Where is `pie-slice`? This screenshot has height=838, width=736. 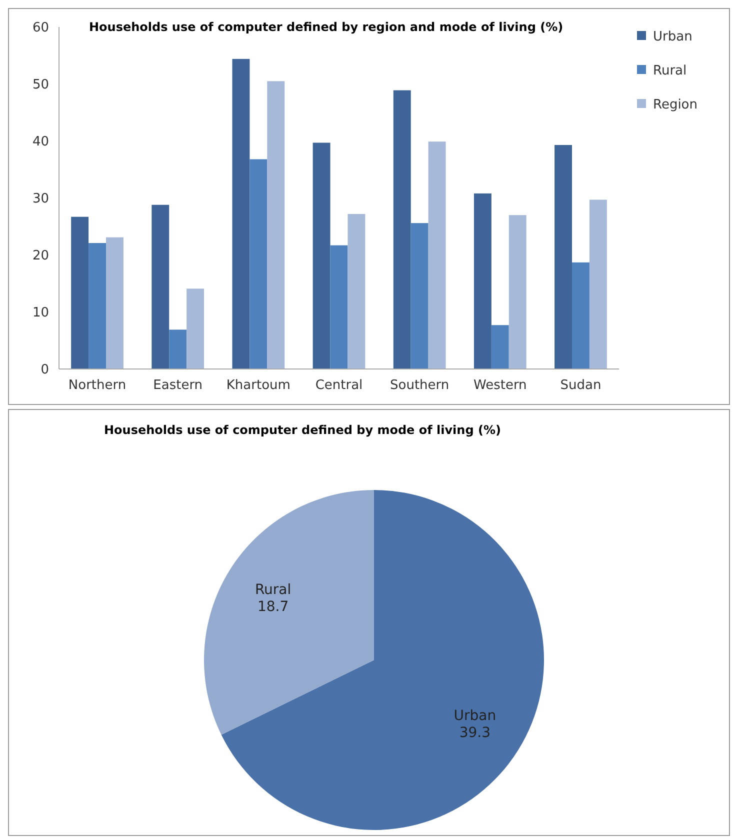
pie-slice is located at coordinates (289, 612).